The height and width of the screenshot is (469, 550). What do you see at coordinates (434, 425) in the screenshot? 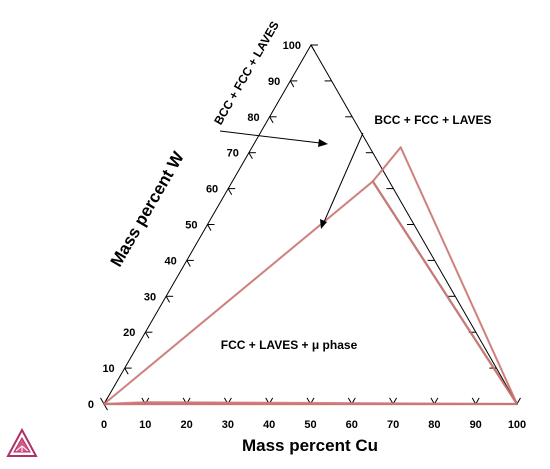
I see `x-tick-label-8: 80` at bounding box center [434, 425].